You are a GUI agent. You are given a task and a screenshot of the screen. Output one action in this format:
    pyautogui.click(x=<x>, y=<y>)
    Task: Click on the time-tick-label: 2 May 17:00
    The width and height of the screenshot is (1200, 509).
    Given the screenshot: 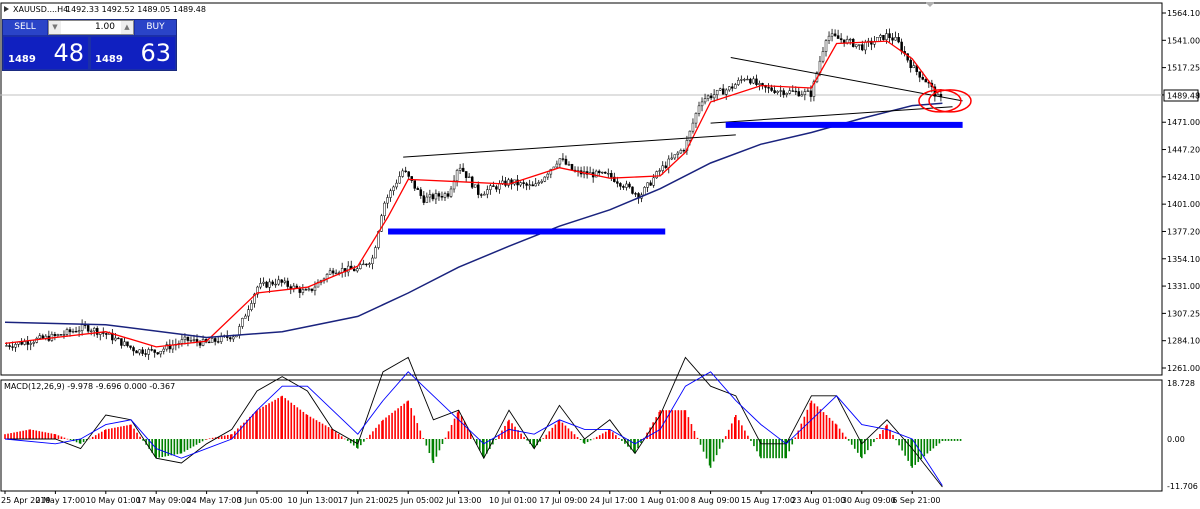 What is the action you would take?
    pyautogui.click(x=60, y=500)
    